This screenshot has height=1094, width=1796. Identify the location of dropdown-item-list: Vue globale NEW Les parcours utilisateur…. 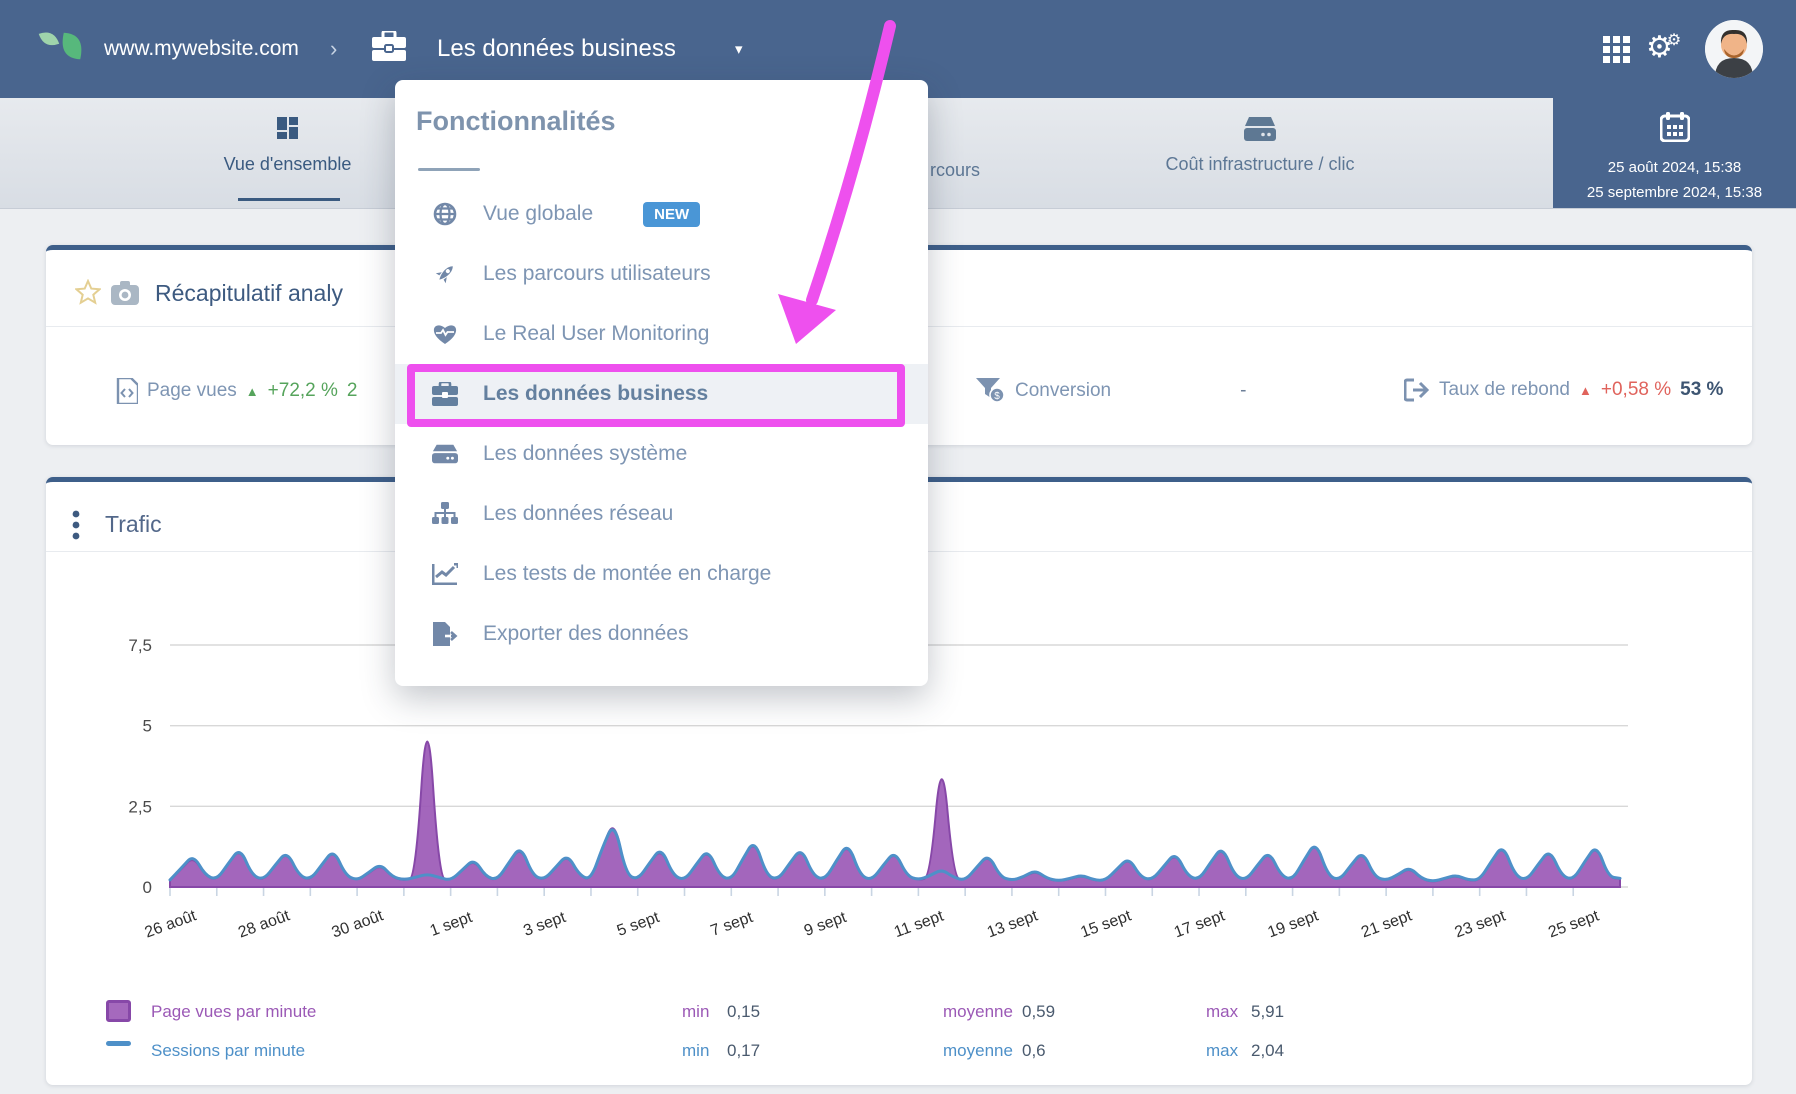
(661, 424).